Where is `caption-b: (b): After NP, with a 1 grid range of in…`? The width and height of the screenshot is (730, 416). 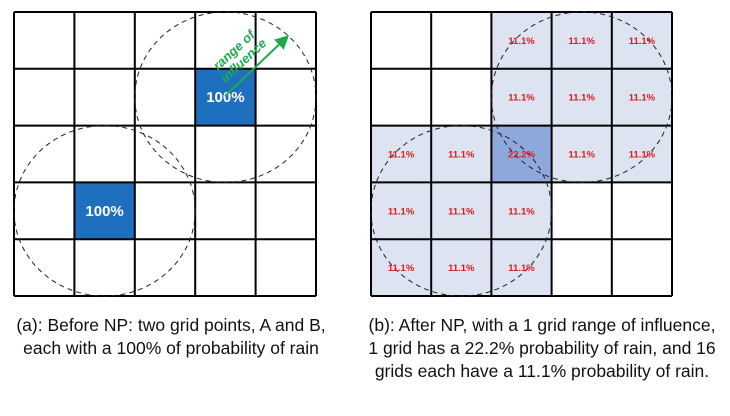
caption-b: (b): After NP, with a 1 grid range of in… is located at coordinates (542, 348).